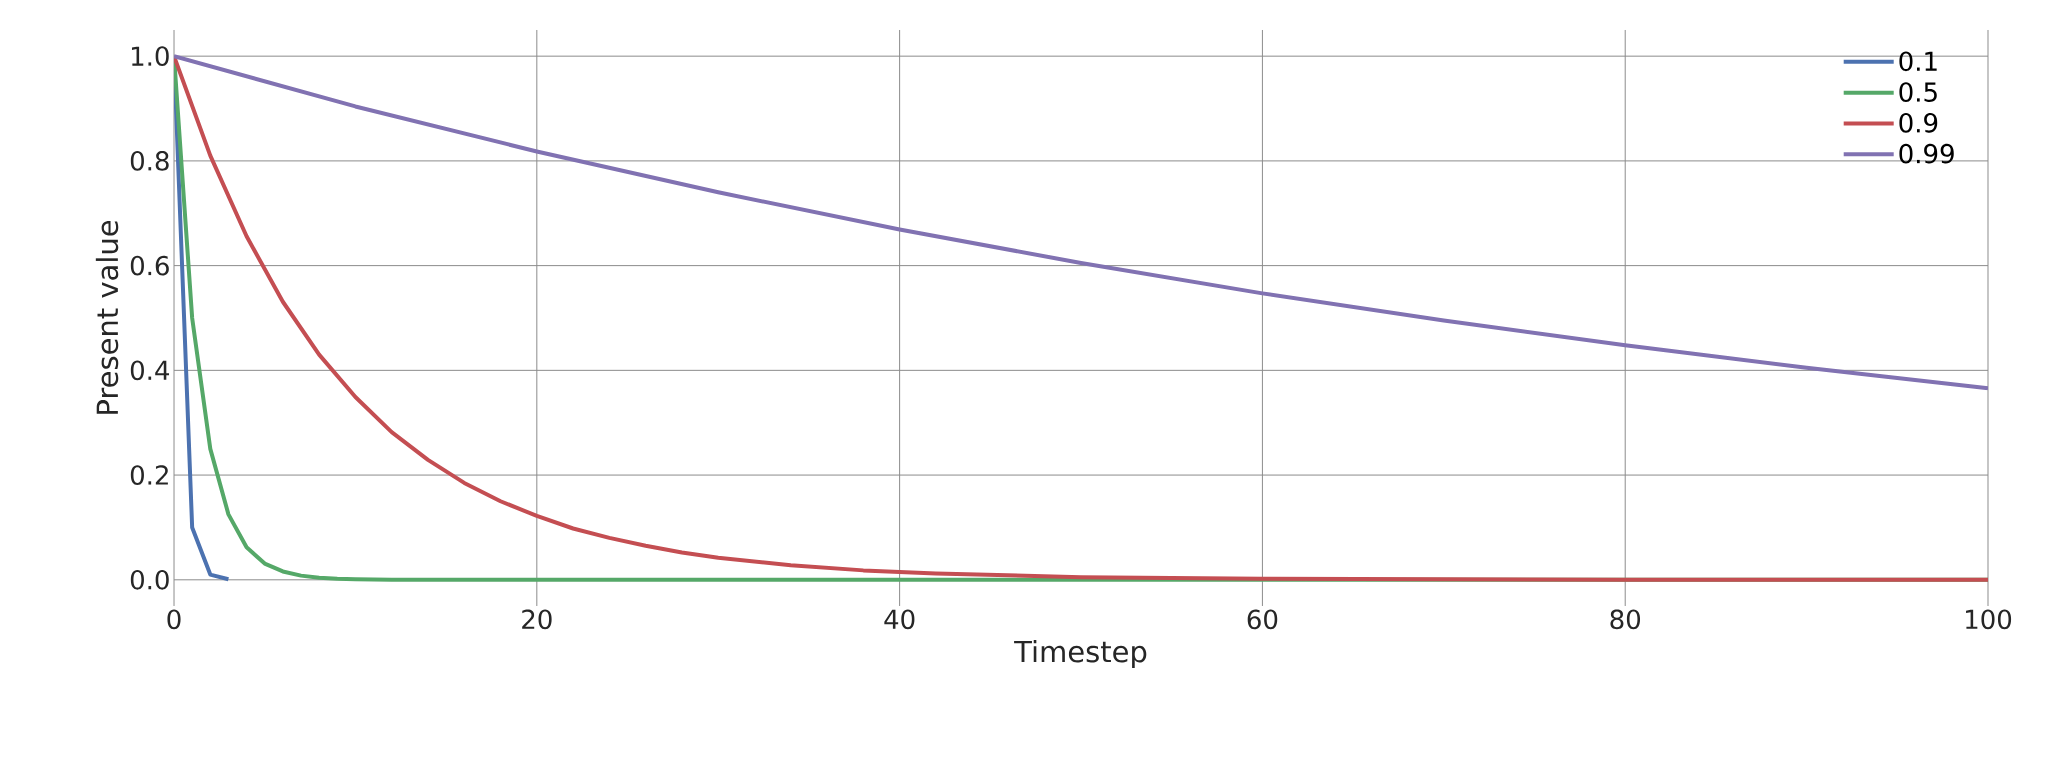 The image size is (2052, 762). What do you see at coordinates (537, 619) in the screenshot?
I see `x-tick-label: 20` at bounding box center [537, 619].